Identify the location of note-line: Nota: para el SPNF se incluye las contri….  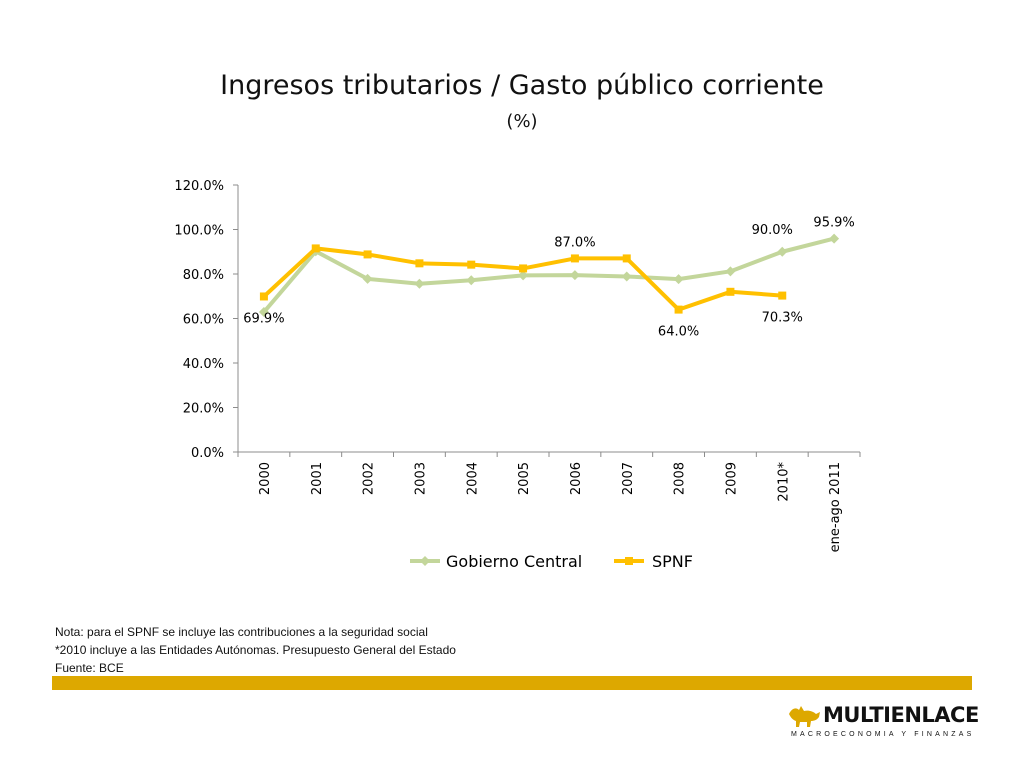
(241, 632).